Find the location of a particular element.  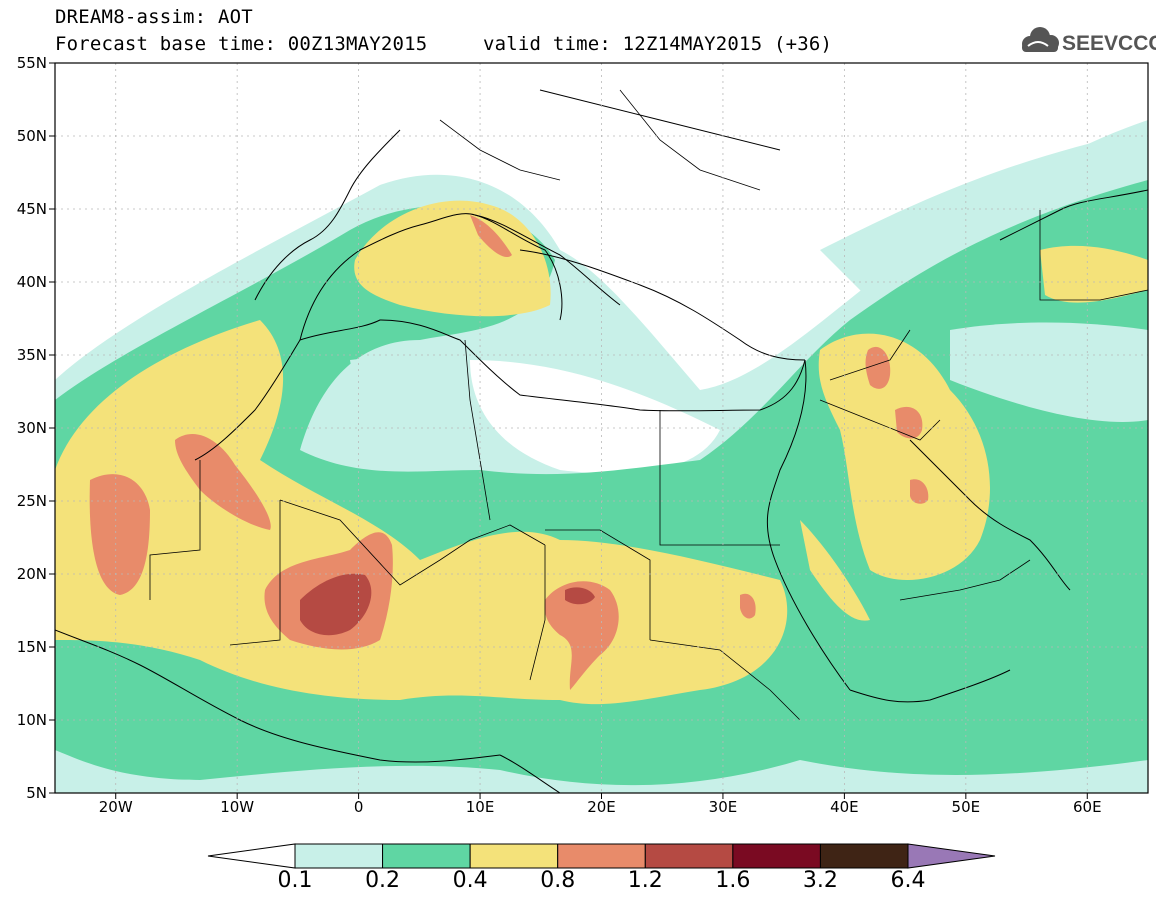

lat-tick-label: 10N is located at coordinates (31, 720).